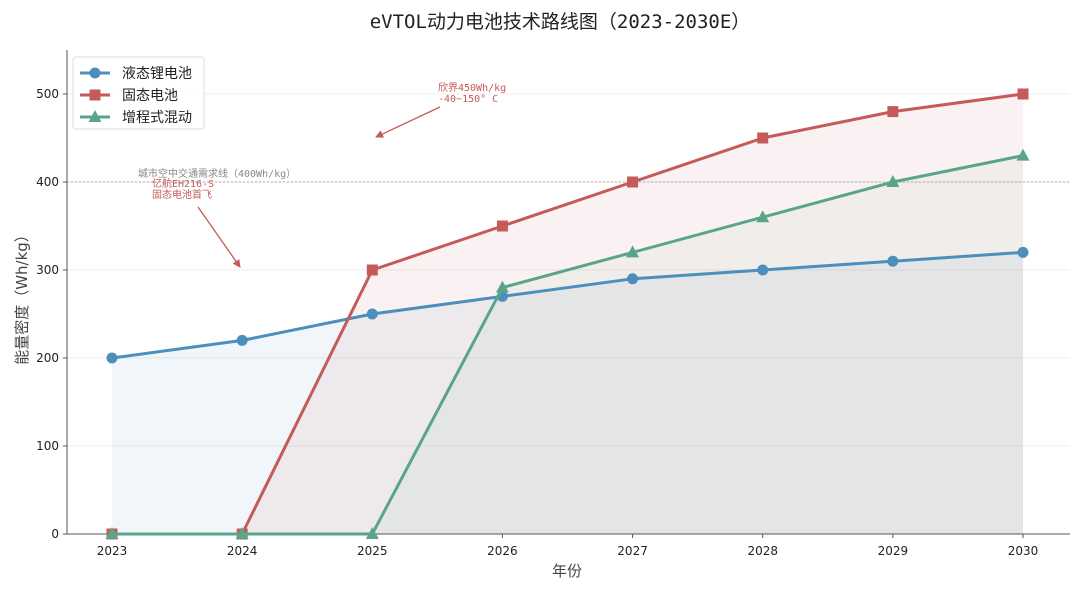 The height and width of the screenshot is (589, 1080). I want to click on legend-box, so click(138, 93).